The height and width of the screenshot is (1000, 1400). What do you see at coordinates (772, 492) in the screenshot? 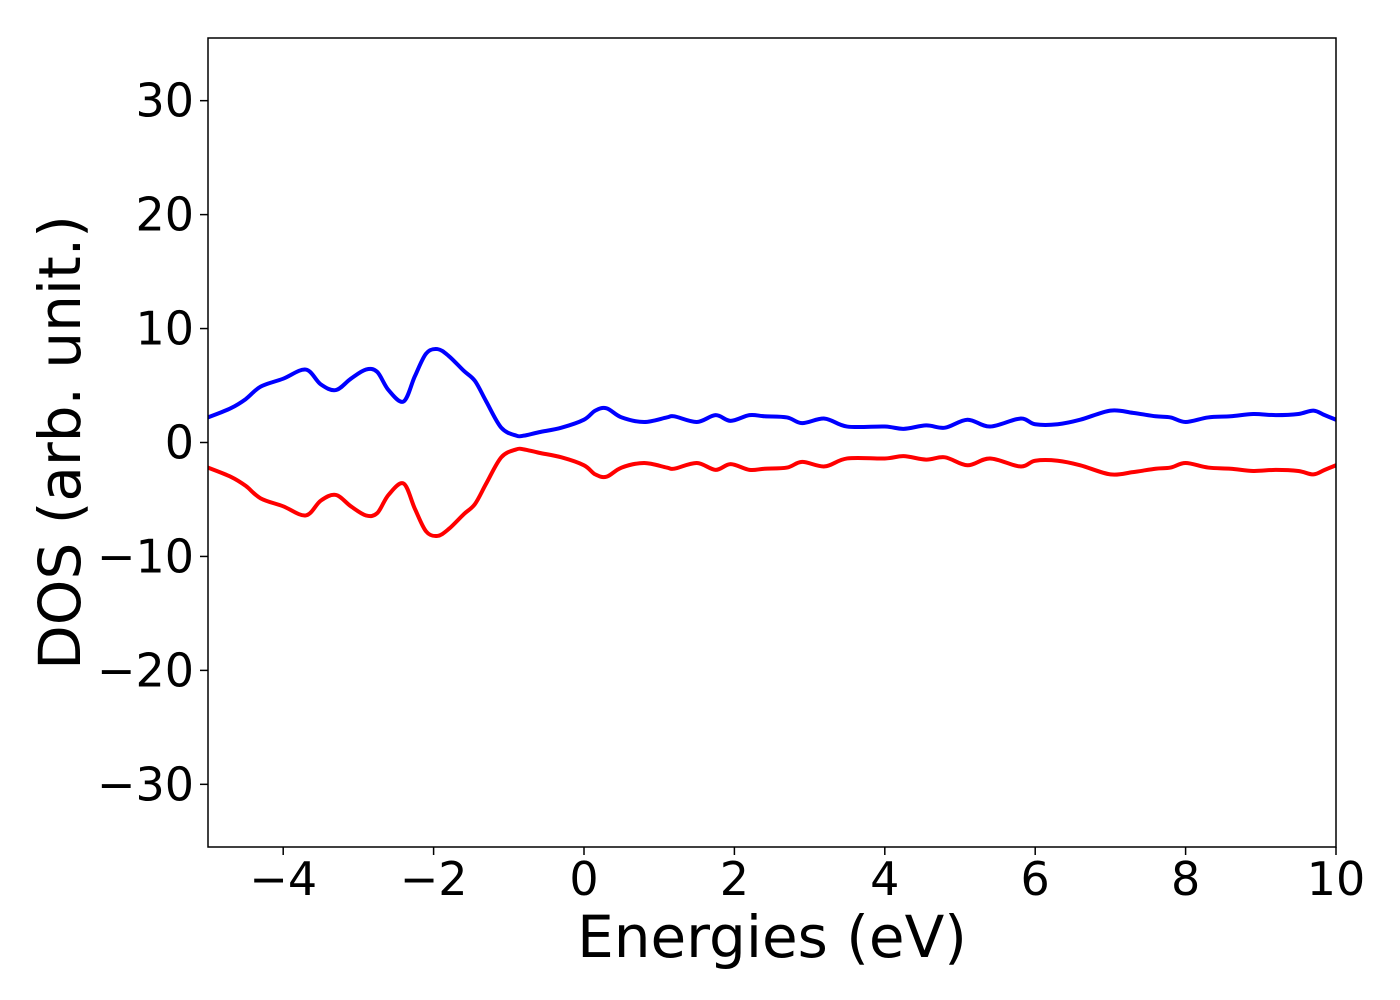
I see `dos-line-negative` at bounding box center [772, 492].